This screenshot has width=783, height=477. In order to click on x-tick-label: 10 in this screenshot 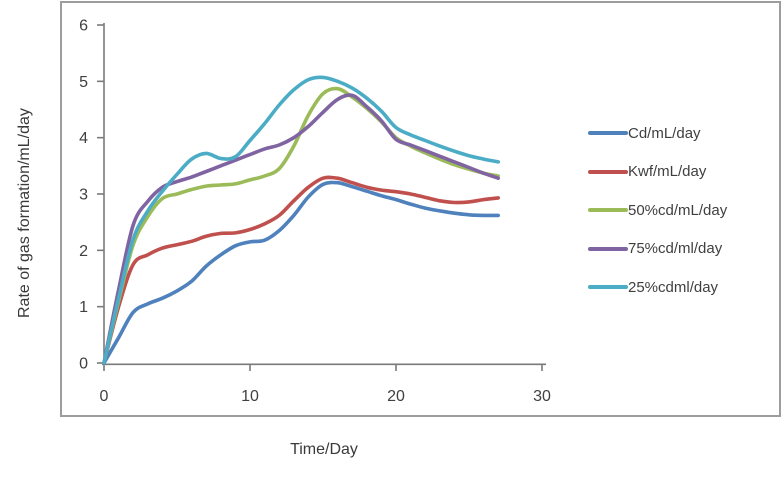, I will do `click(250, 396)`.